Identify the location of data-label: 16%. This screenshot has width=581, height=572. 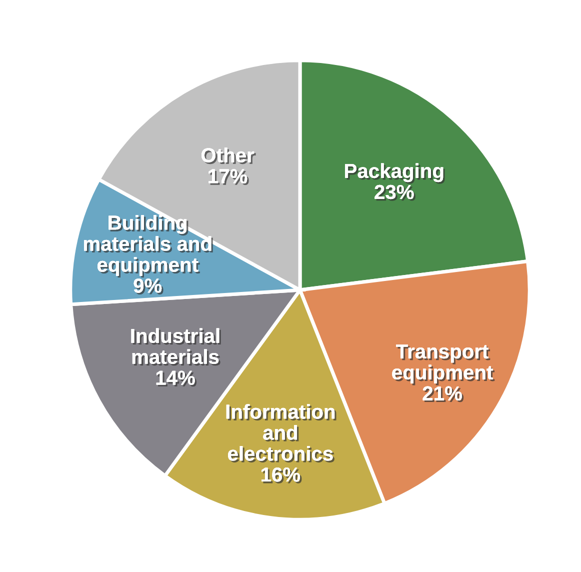
(282, 475).